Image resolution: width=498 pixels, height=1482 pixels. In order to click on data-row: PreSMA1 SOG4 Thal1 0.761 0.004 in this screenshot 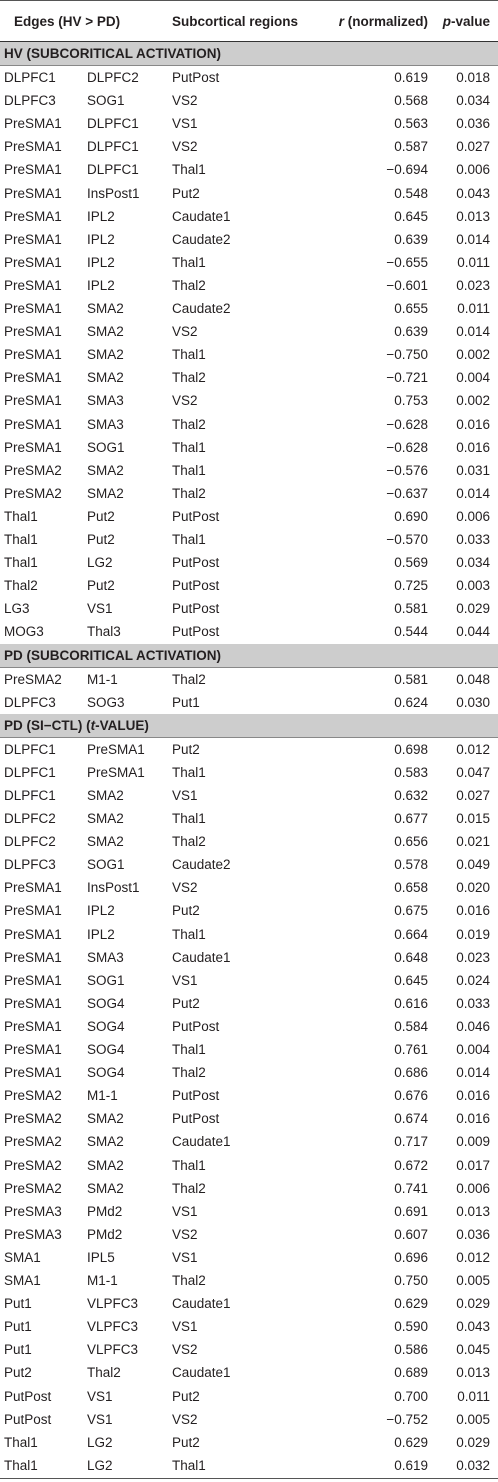, I will do `click(249, 1049)`.